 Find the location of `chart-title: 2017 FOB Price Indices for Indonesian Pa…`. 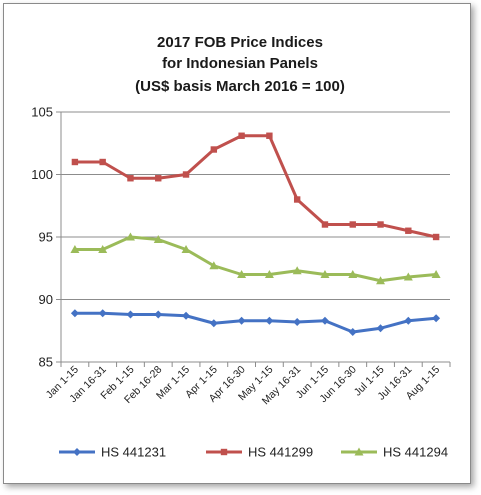

chart-title: 2017 FOB Price Indices for Indonesian Pa… is located at coordinates (240, 64).